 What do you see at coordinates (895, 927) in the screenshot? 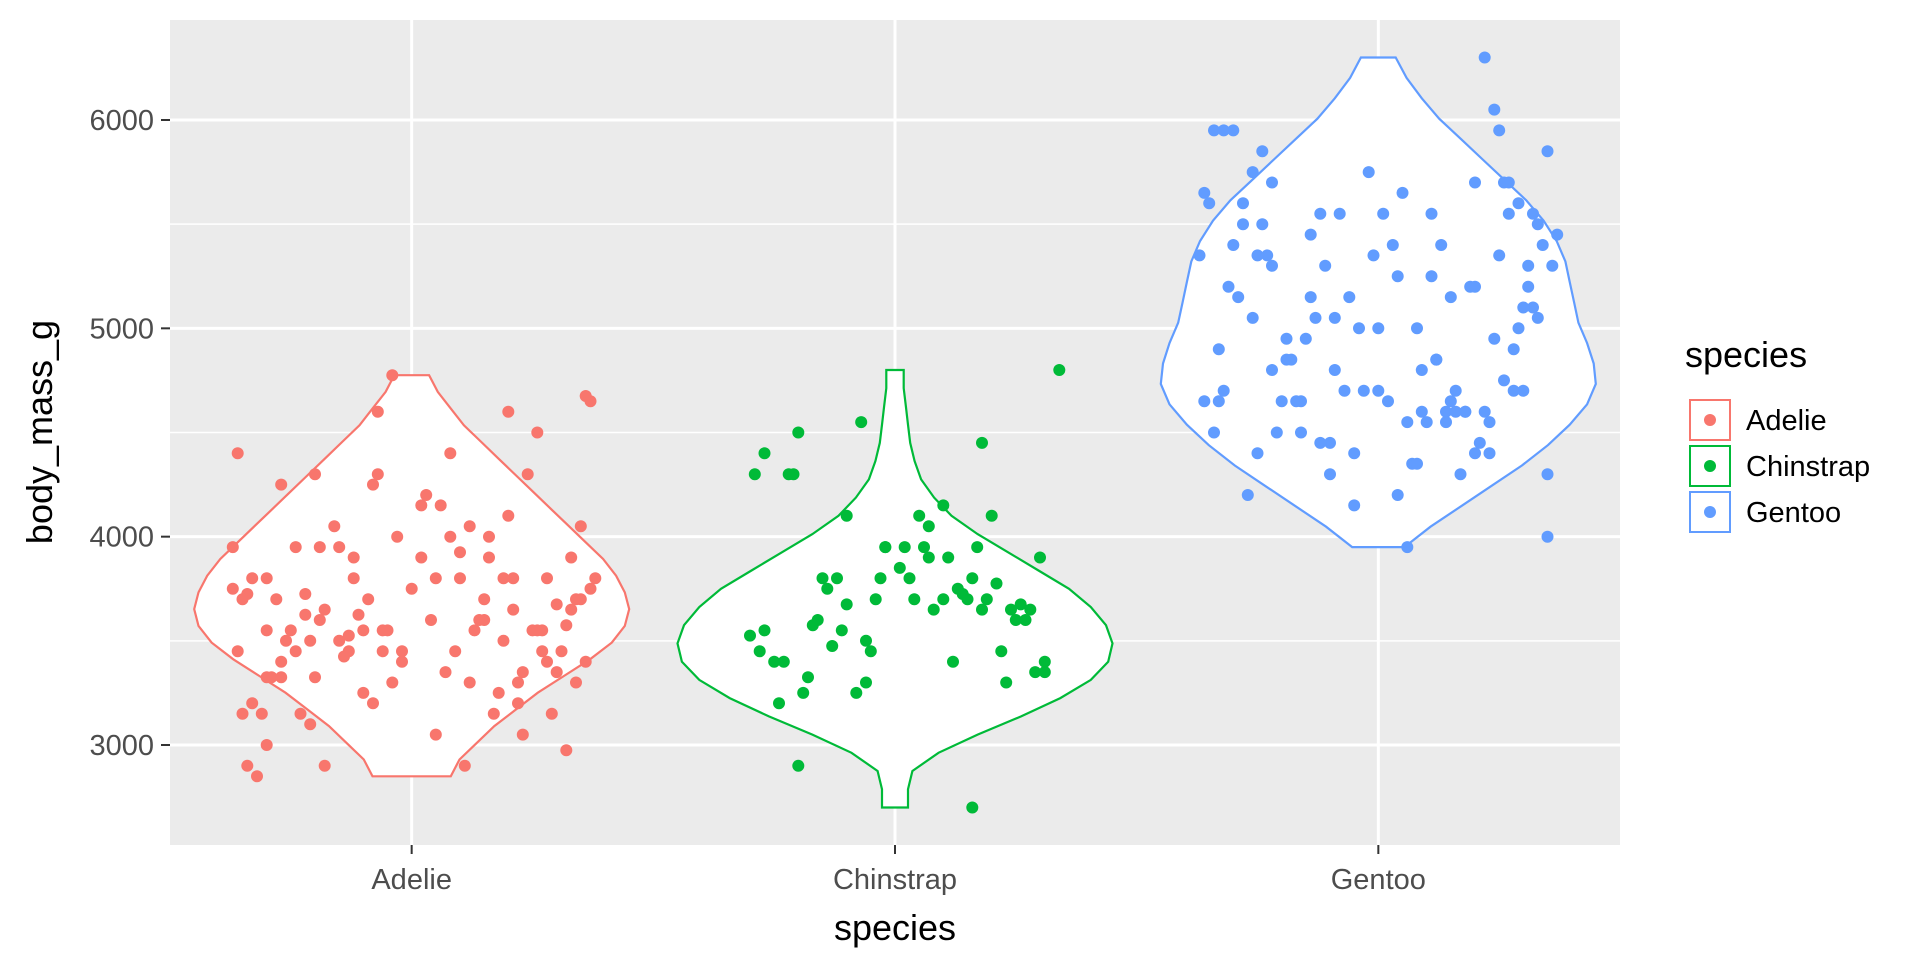
I see `x-axis-title: species` at bounding box center [895, 927].